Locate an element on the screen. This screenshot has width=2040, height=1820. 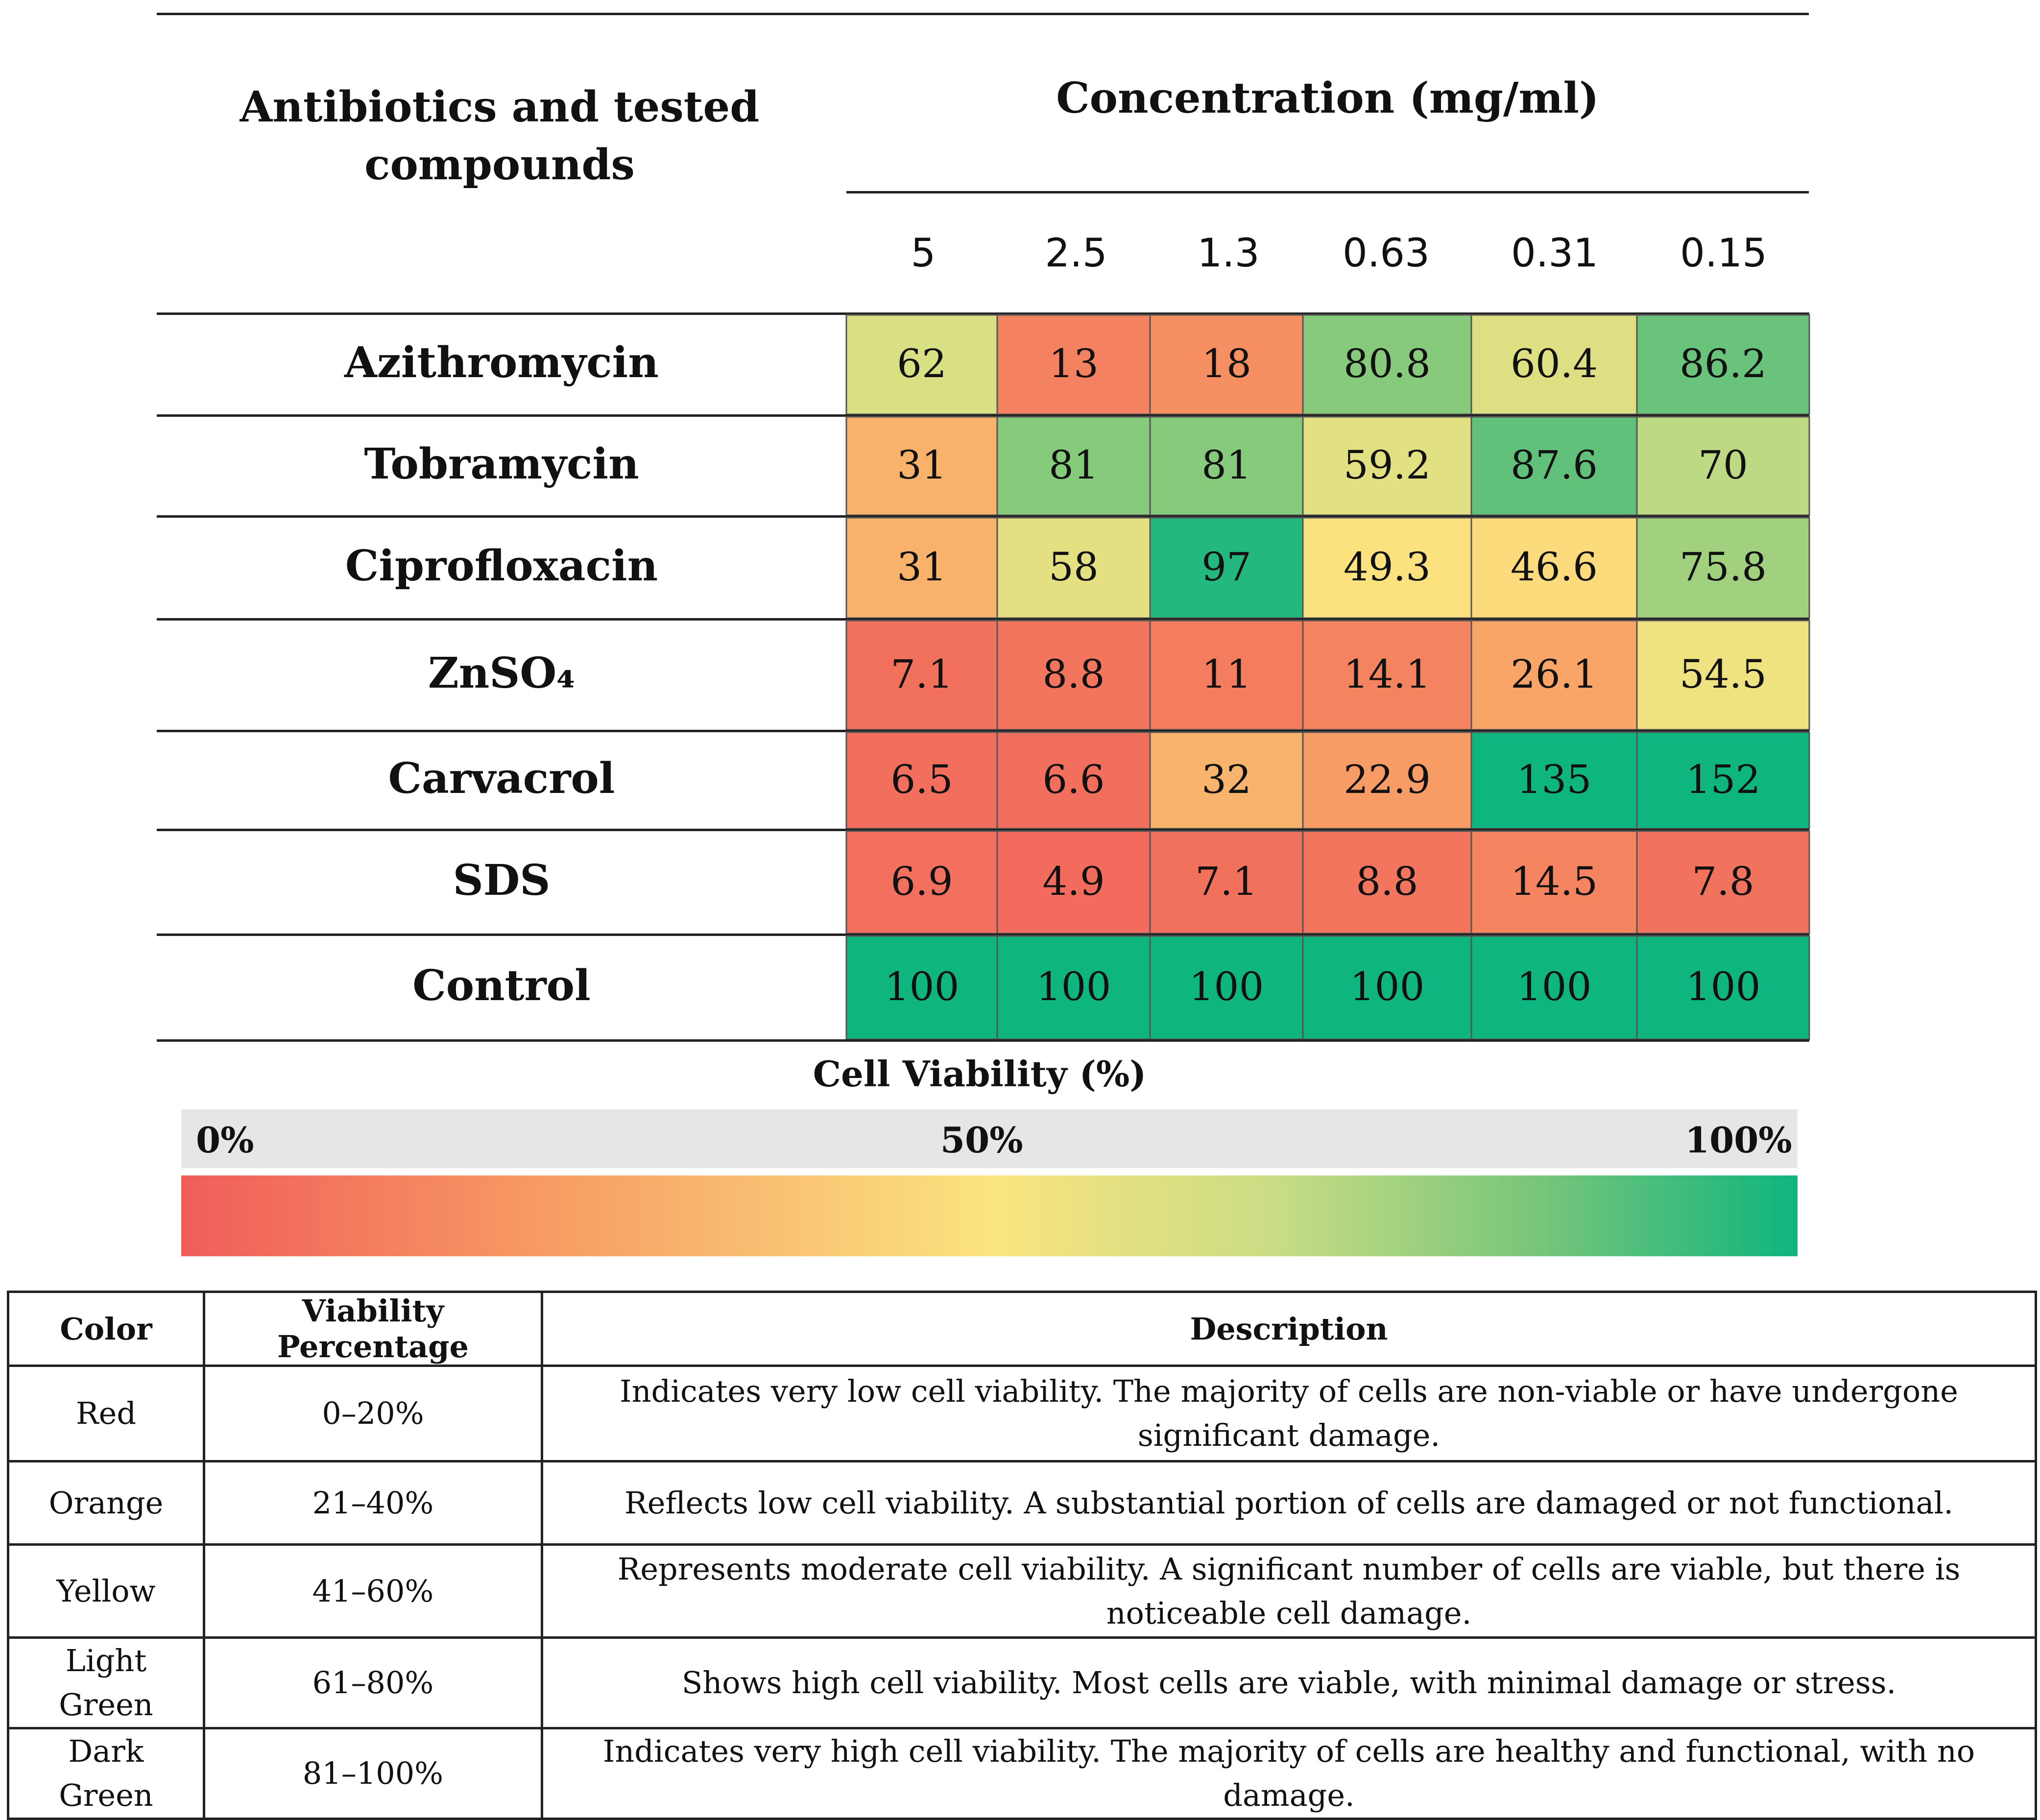
cell-value: 62 is located at coordinates (922, 363).